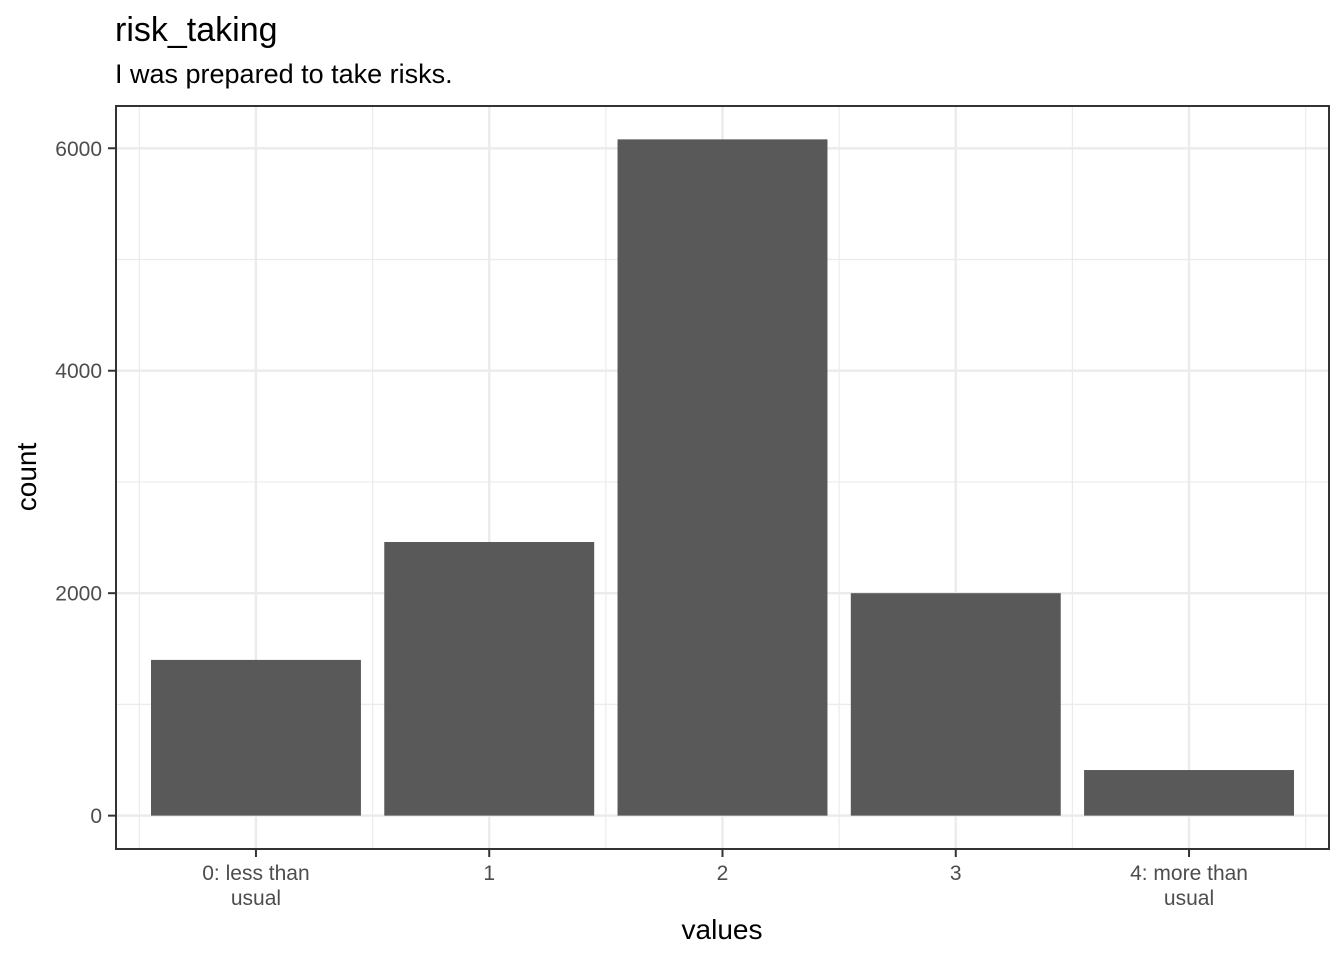 The image size is (1344, 960). What do you see at coordinates (284, 74) in the screenshot?
I see `chart-subtitle: I was prepared to take risks.` at bounding box center [284, 74].